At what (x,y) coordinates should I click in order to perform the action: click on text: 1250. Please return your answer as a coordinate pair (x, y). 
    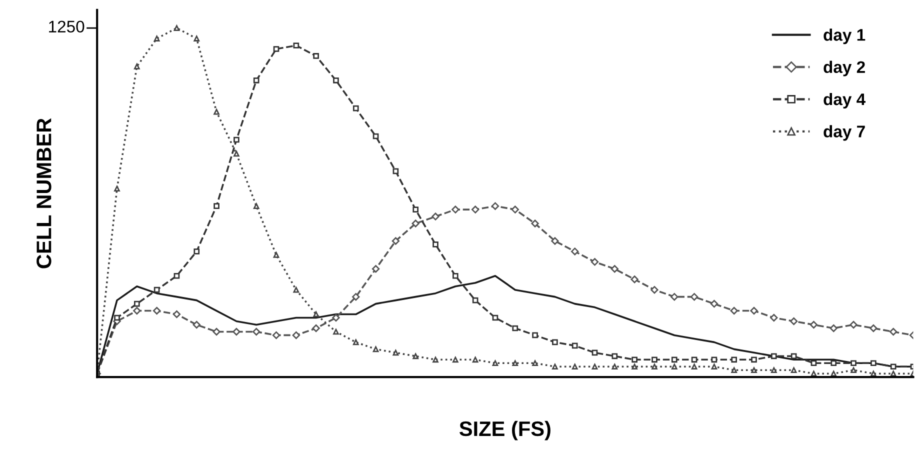
    Looking at the image, I should click on (66, 26).